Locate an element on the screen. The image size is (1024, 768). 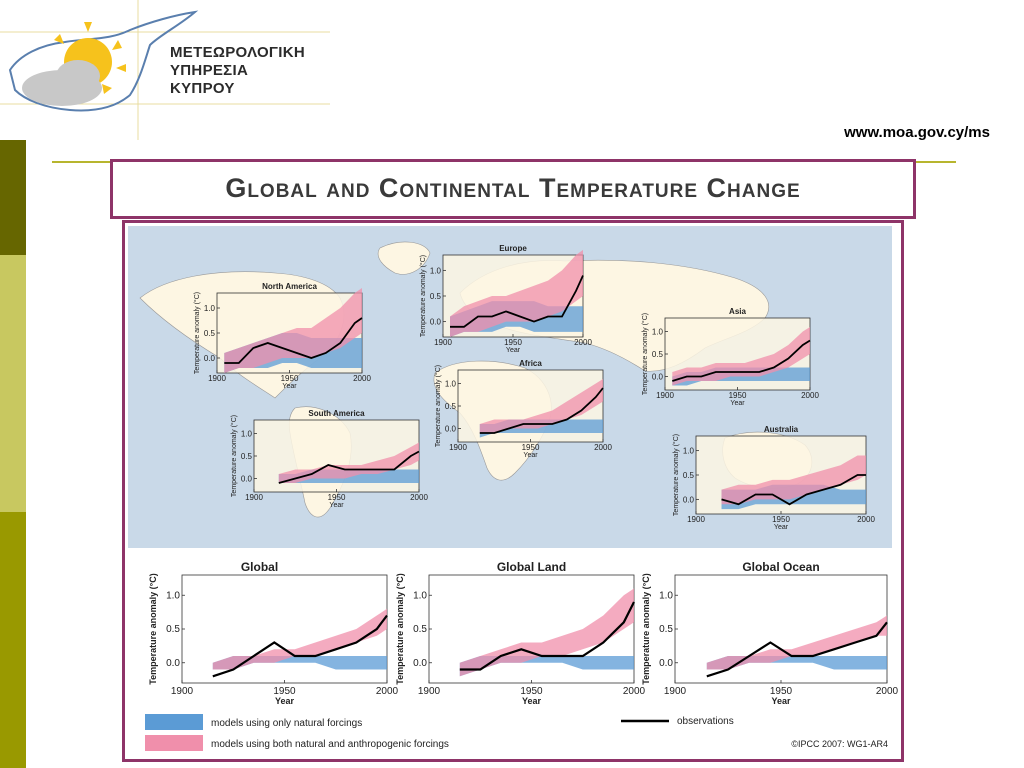
side-stripe-light is located at coordinates (13, 383).